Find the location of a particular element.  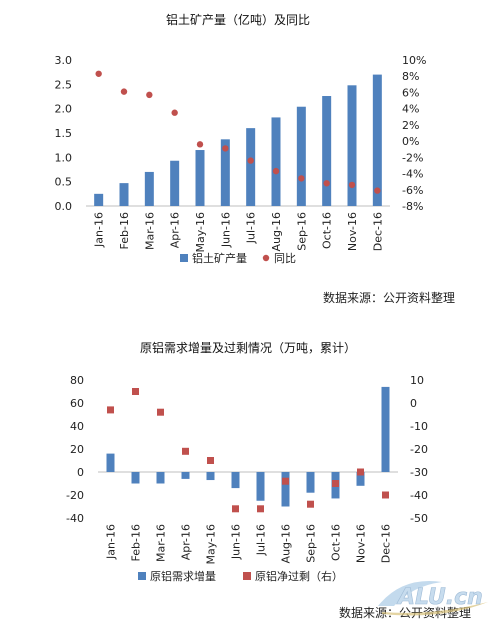

right-axis-tick-label: -4% is located at coordinates (412, 174).